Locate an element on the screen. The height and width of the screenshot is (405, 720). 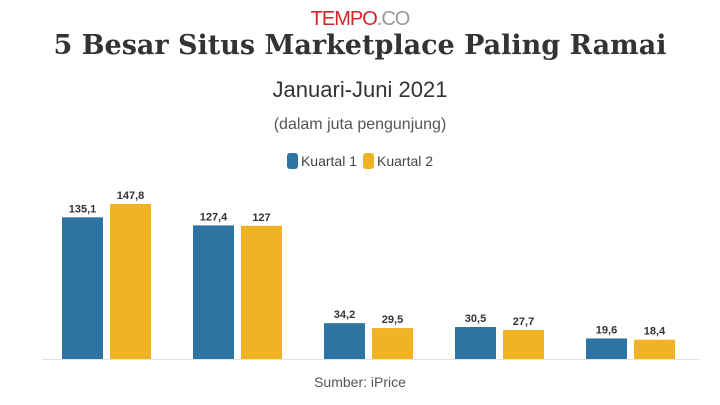
data-label: 27,7 is located at coordinates (523, 322).